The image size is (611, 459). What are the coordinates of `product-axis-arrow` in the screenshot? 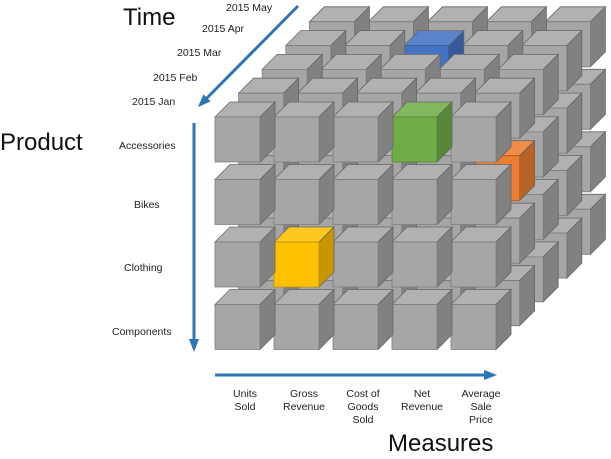 It's located at (194, 237).